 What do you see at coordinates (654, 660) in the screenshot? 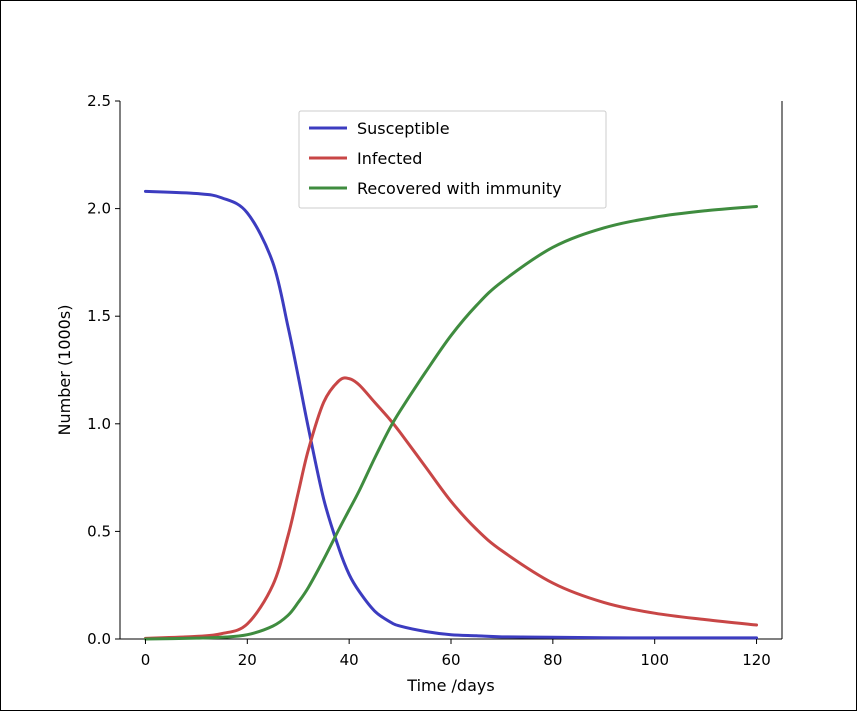
I see `x-tick-label: 100` at bounding box center [654, 660].